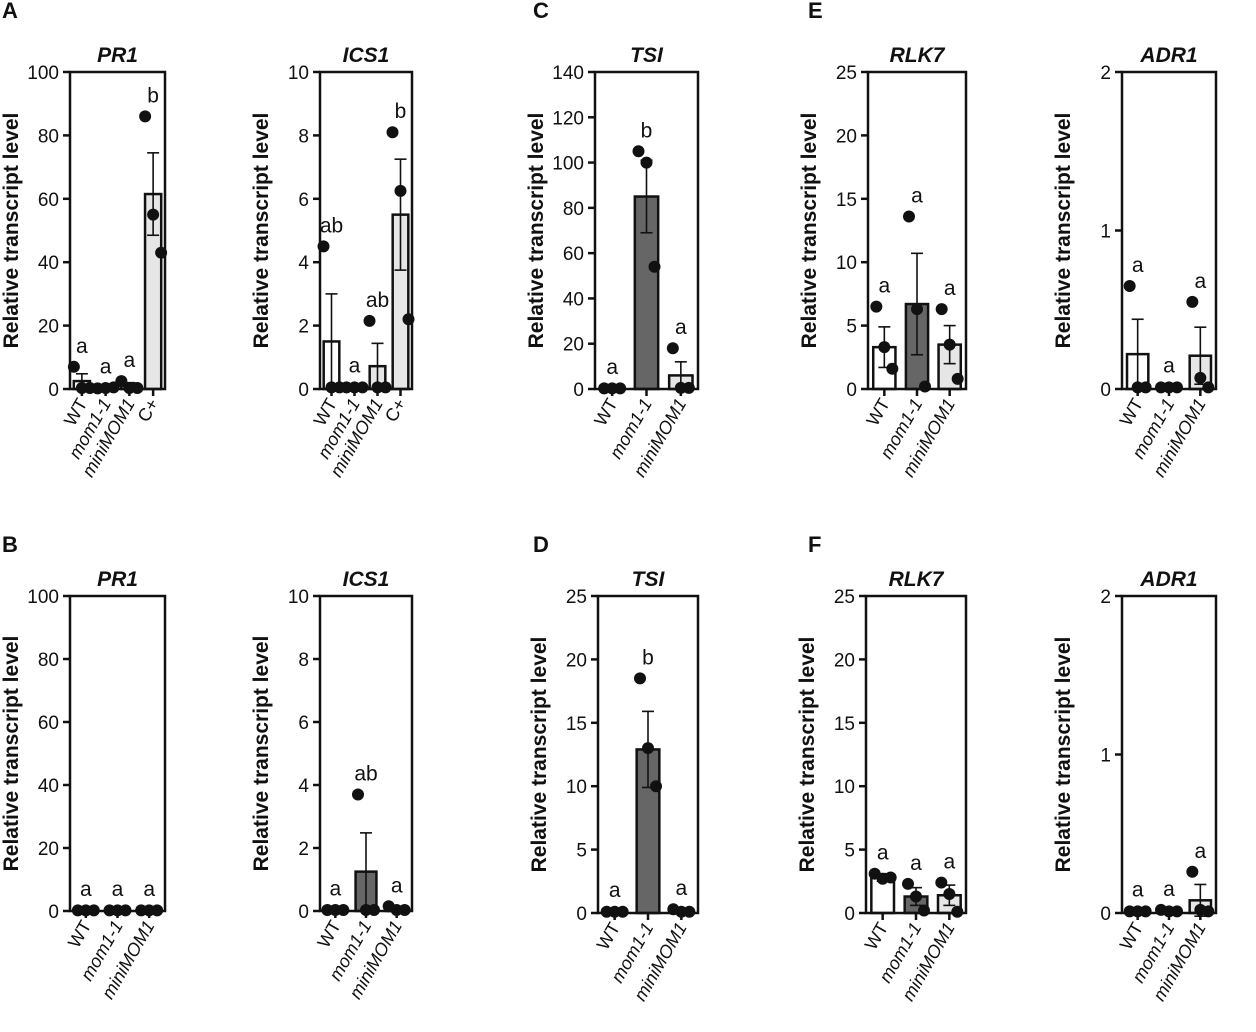 This screenshot has height=1032, width=1256. Describe the element at coordinates (846, 136) in the screenshot. I see `y-tick-label: 20` at that location.